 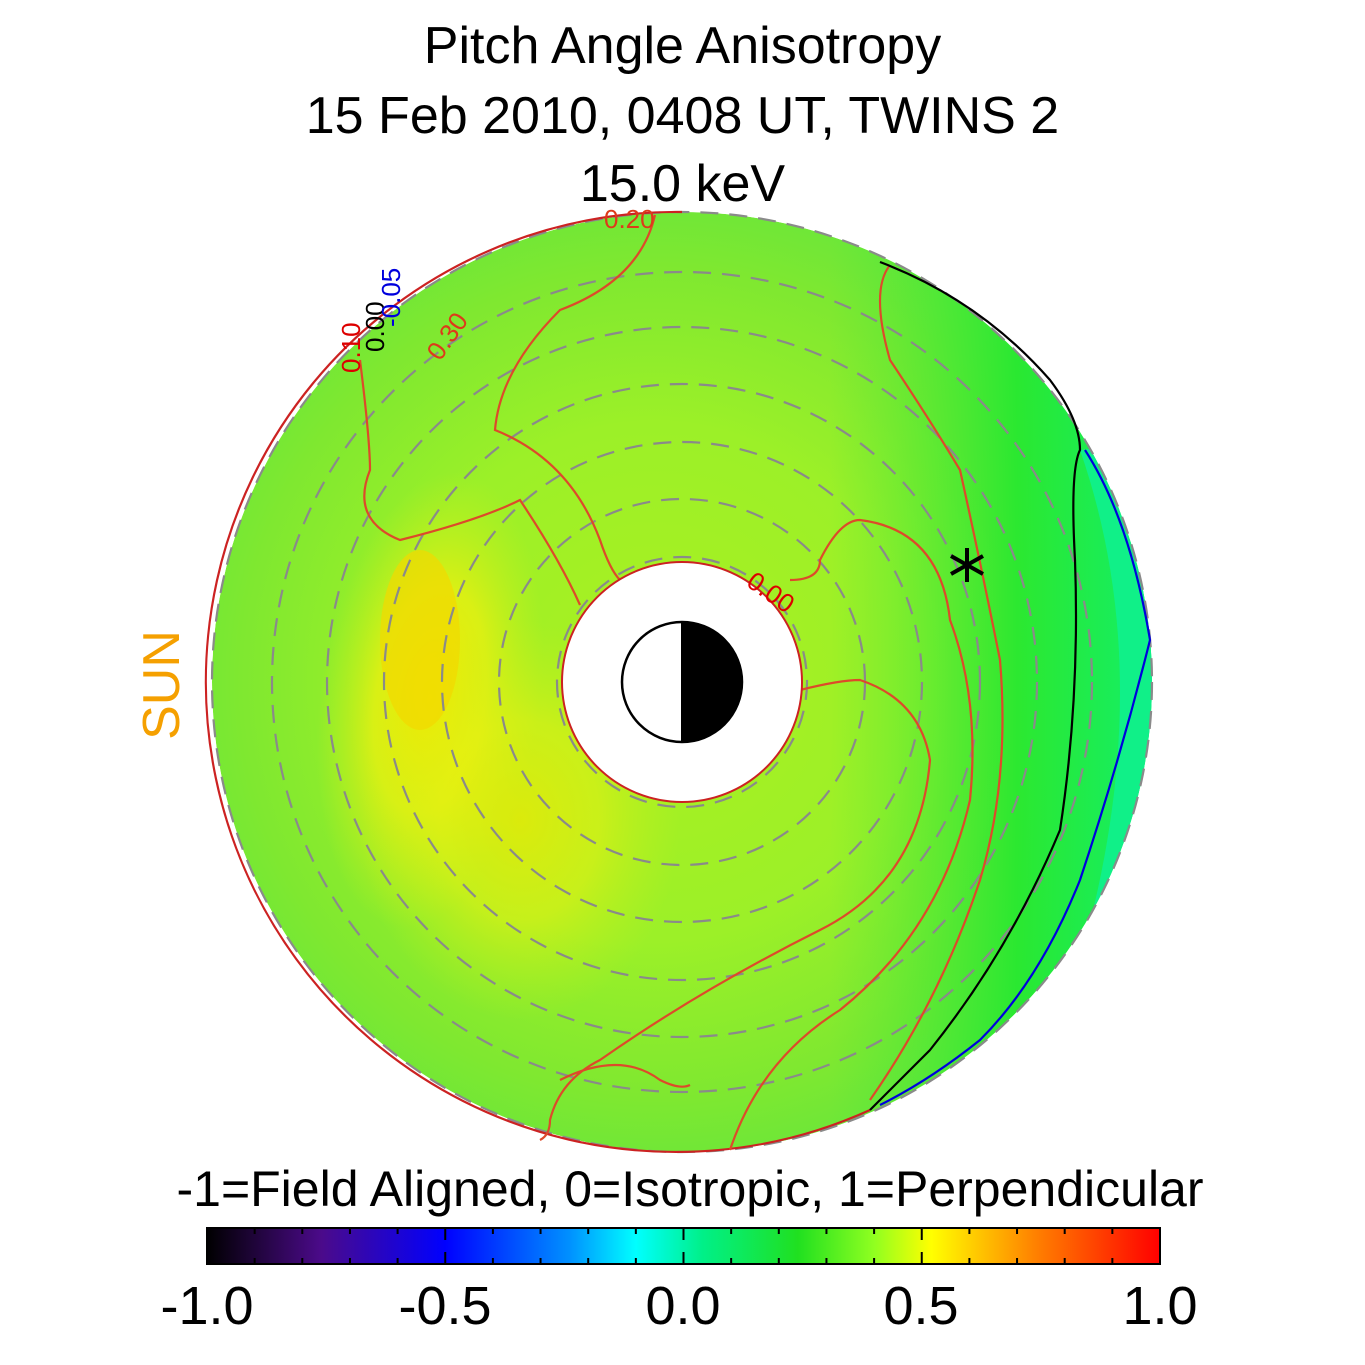 I want to click on contour-0.30-d, so click(x=625, y=1076).